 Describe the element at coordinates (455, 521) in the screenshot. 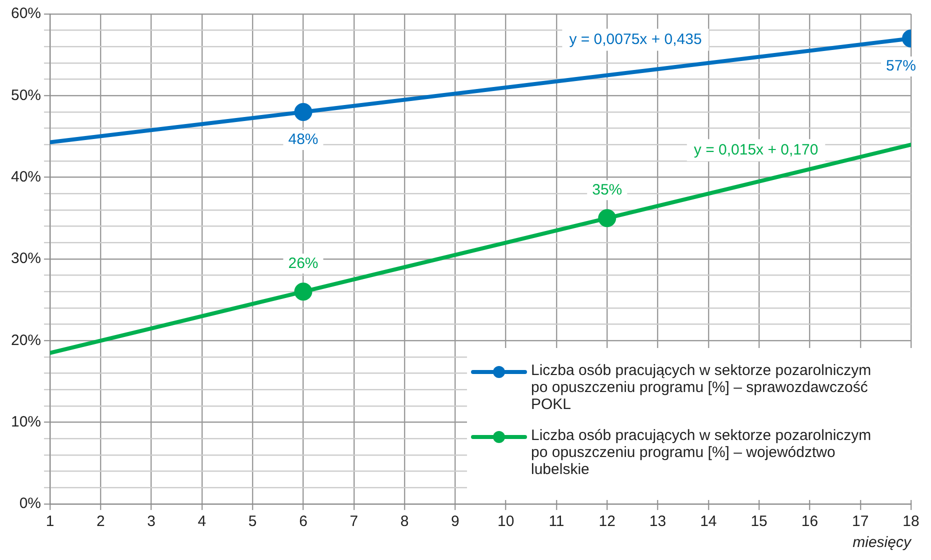

I see `x-tick-label: 9` at that location.